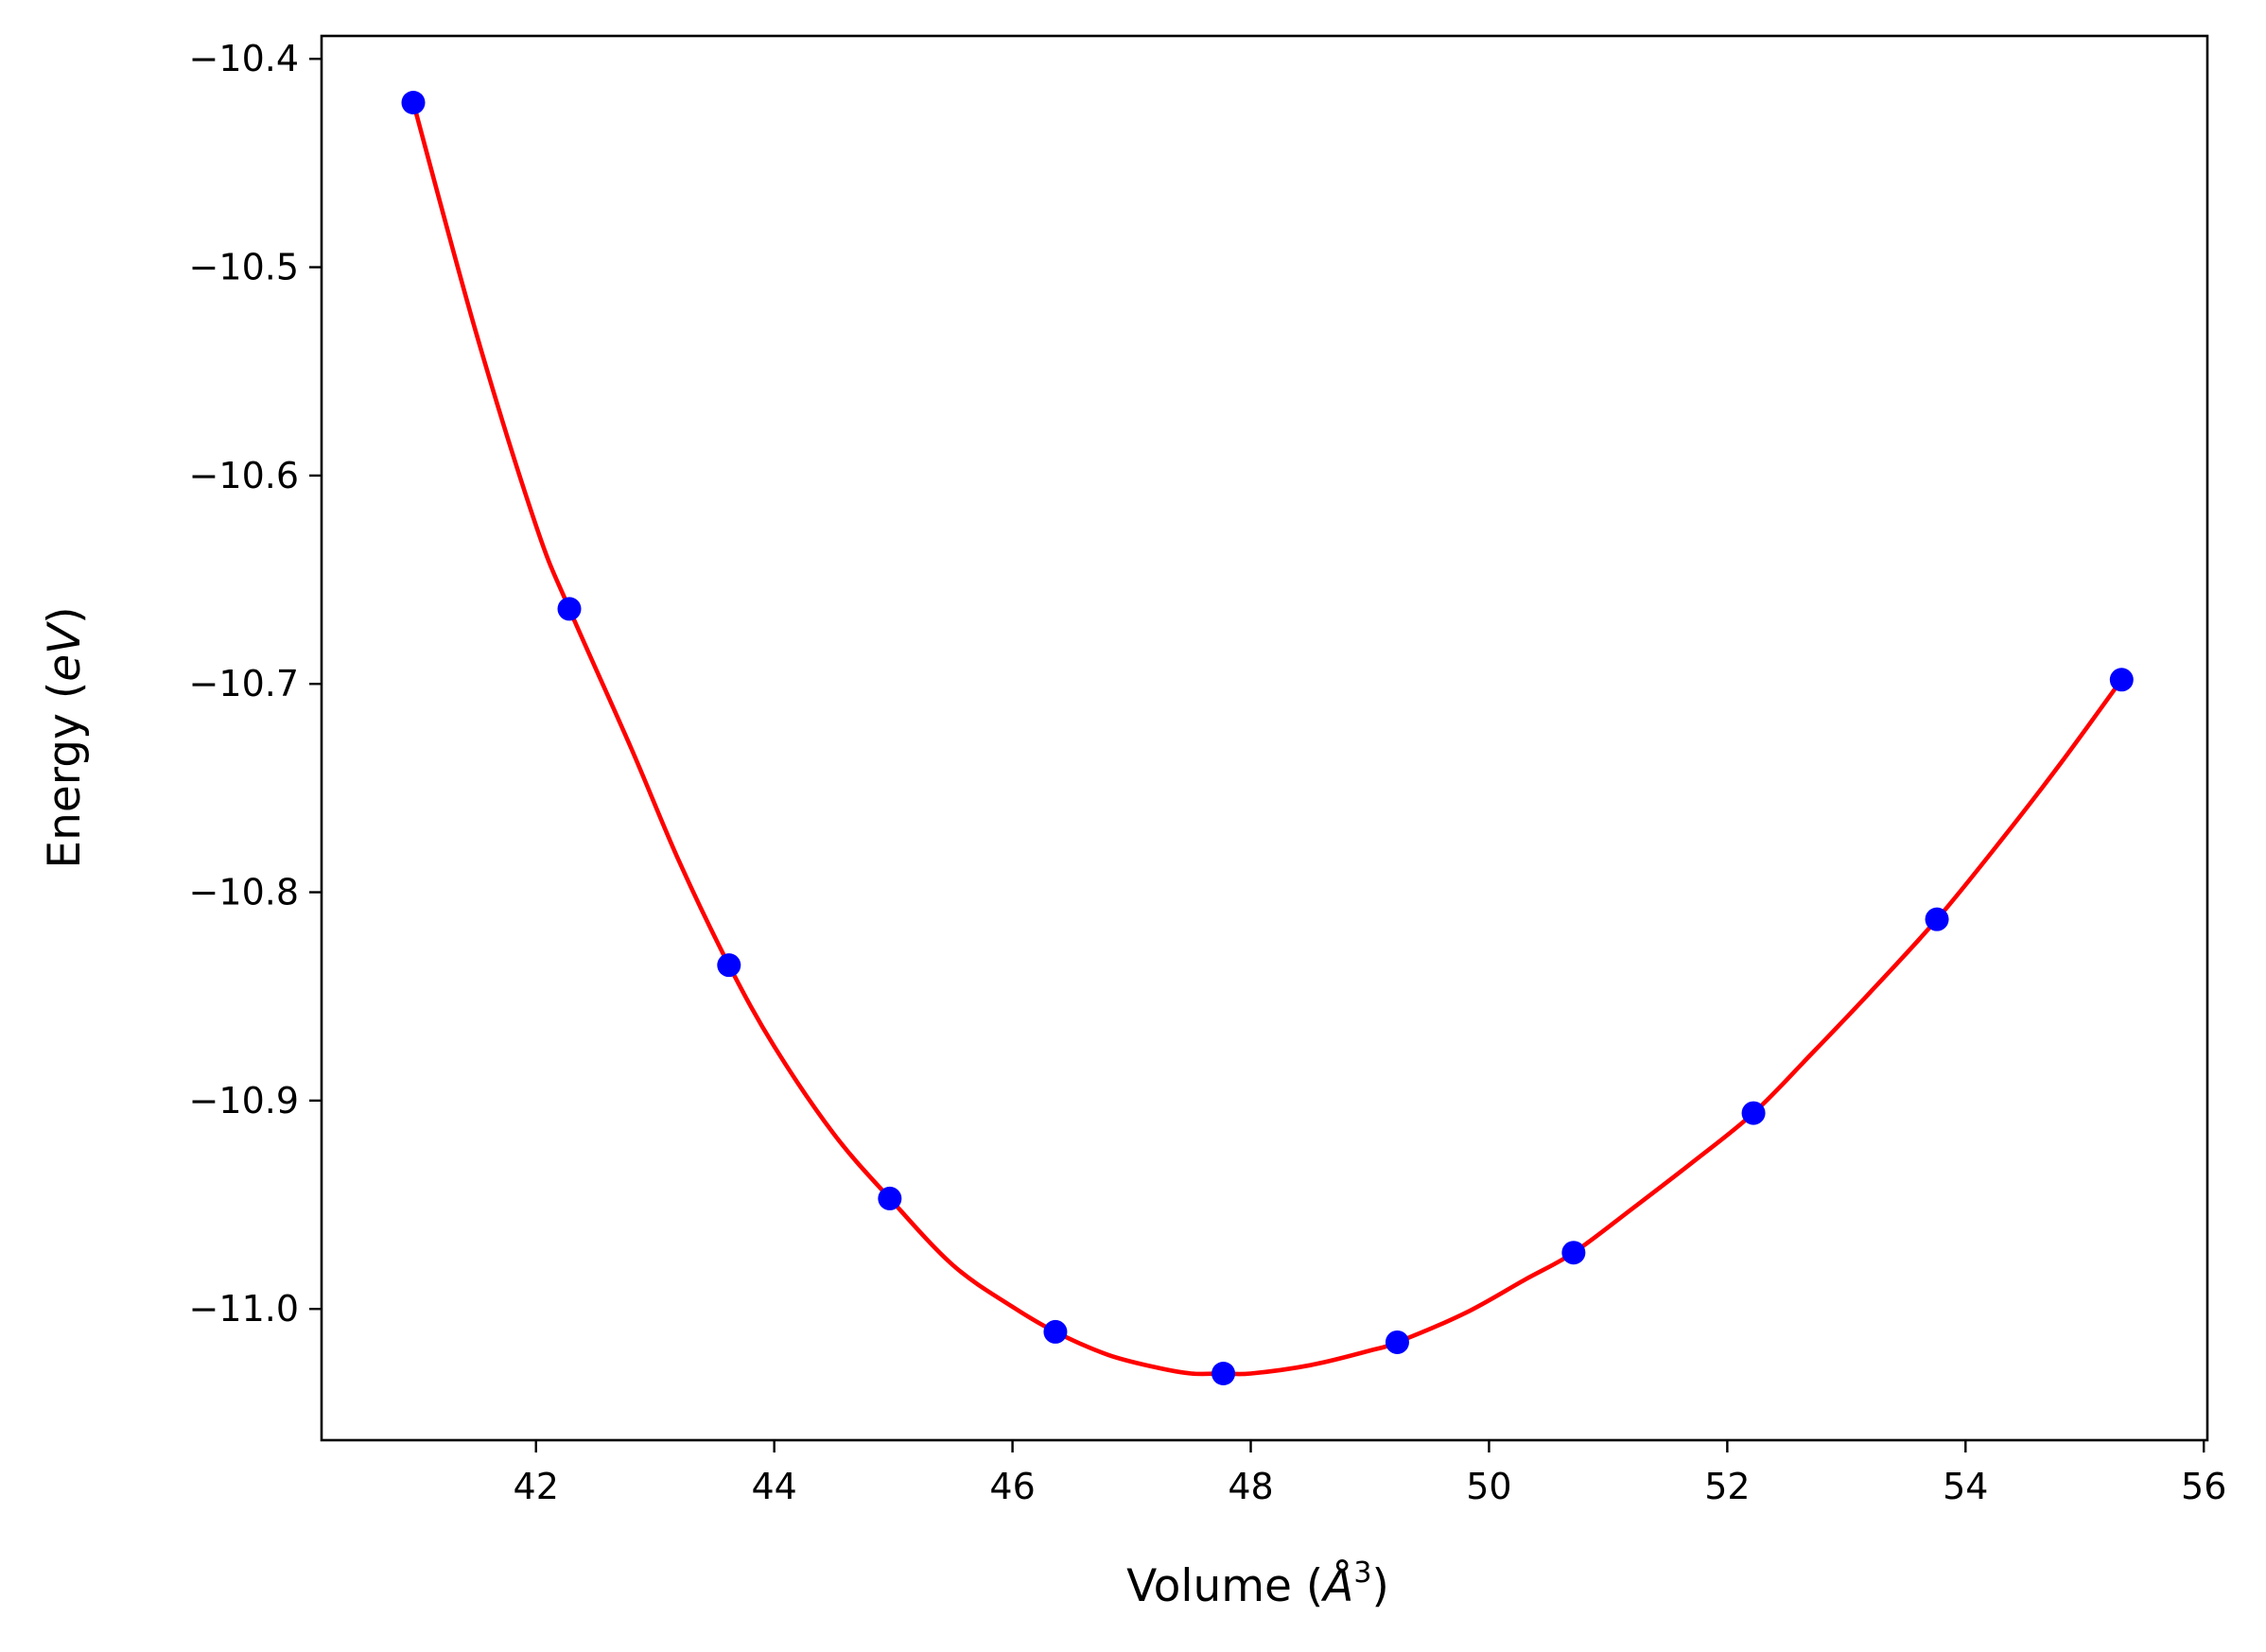 This screenshot has height=1652, width=2266. What do you see at coordinates (65, 652) in the screenshot?
I see `y-axis-label-unit: eV` at bounding box center [65, 652].